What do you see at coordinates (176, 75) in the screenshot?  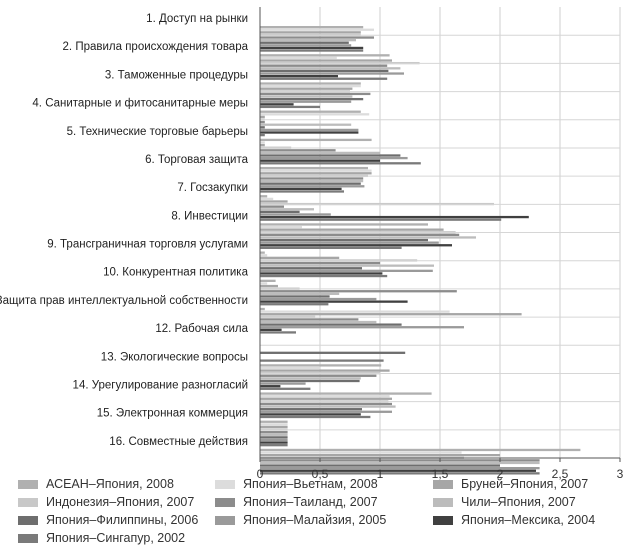 I see `category-label: 3. Таможенные процедуры` at bounding box center [176, 75].